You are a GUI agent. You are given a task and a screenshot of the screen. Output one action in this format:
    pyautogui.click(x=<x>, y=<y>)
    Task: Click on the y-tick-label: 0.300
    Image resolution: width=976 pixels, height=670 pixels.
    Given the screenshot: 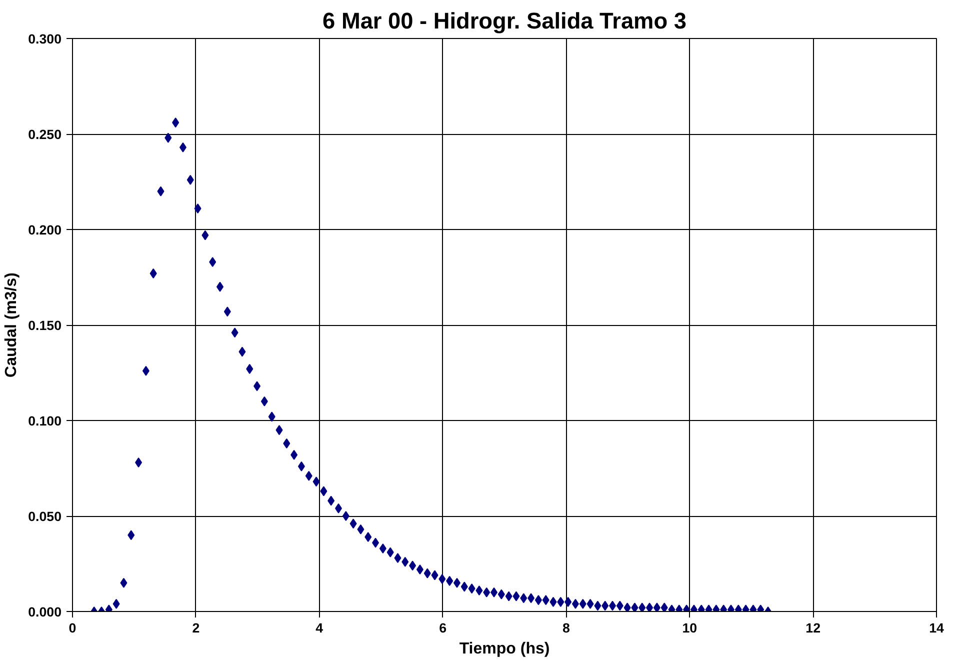 What is the action you would take?
    pyautogui.click(x=45, y=39)
    